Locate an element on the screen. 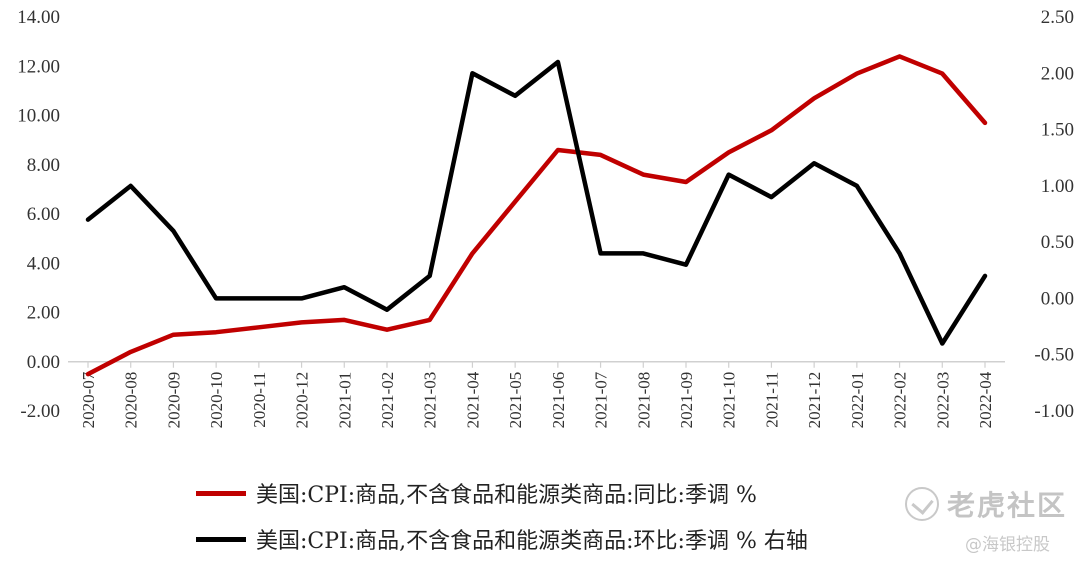 Image resolution: width=1080 pixels, height=565 pixels. x-tick-label: 2020-09 is located at coordinates (173, 400).